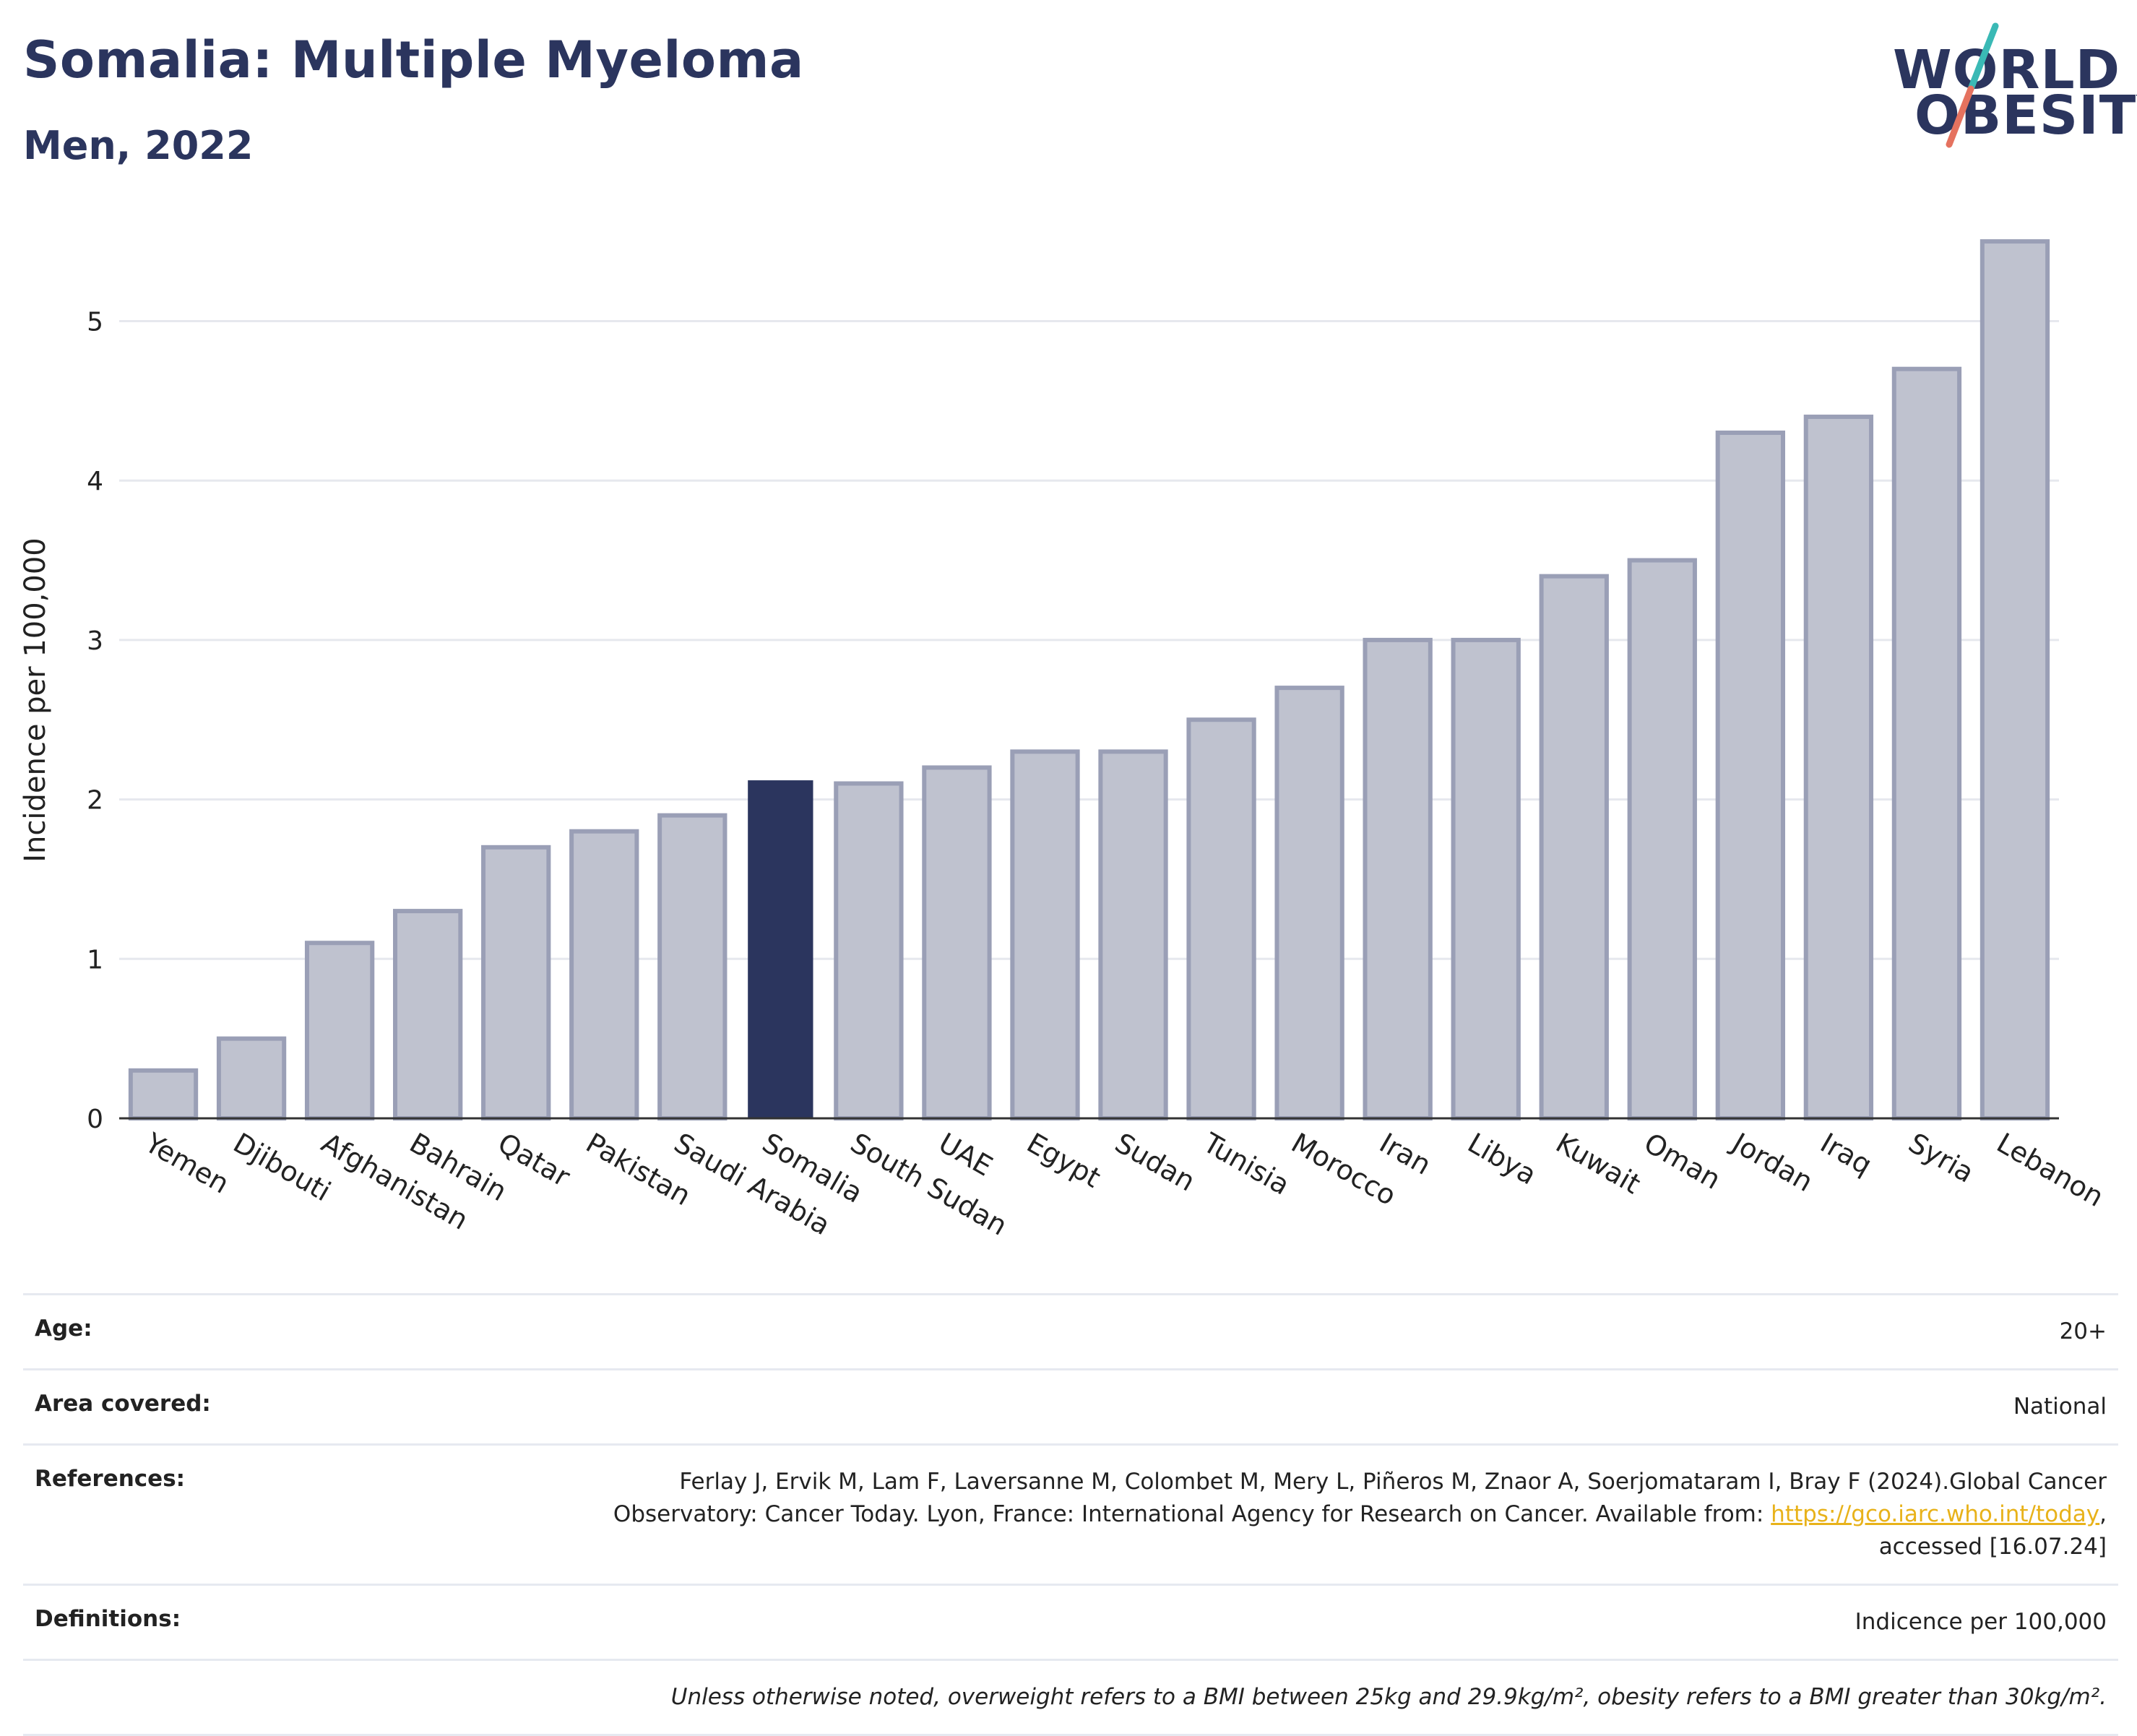 This screenshot has width=2137, height=1736. Describe the element at coordinates (251, 1078) in the screenshot. I see `bar-djibouti` at that location.